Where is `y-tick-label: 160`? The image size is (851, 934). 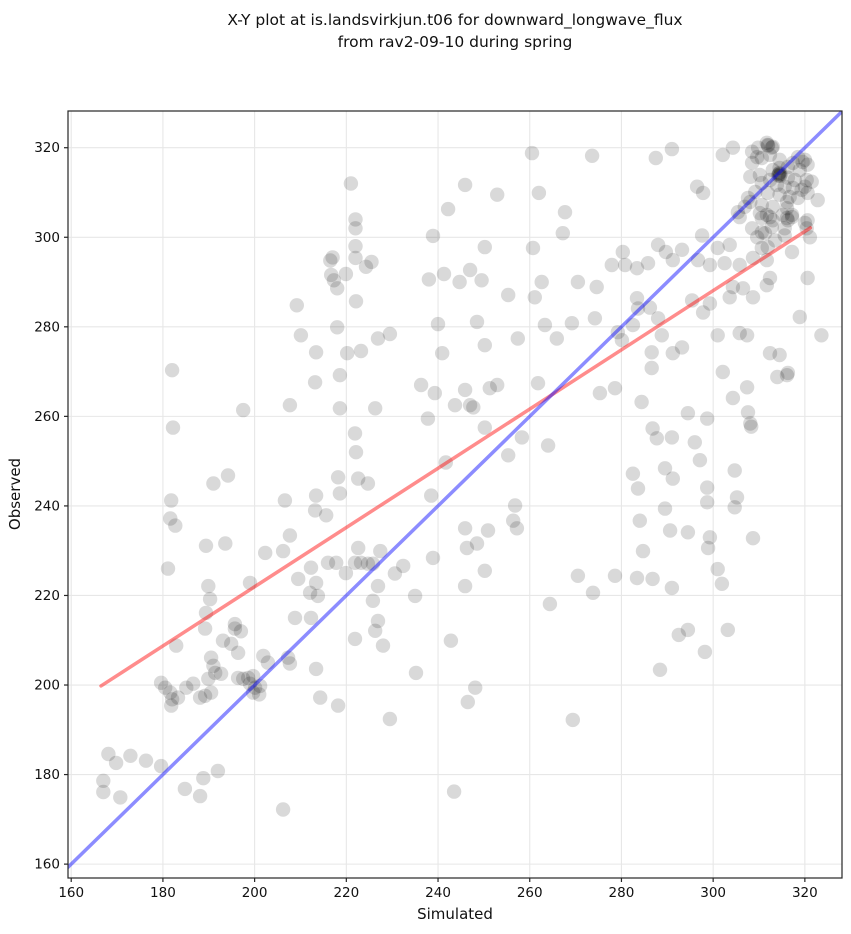
y-tick-label: 160 is located at coordinates (47, 865).